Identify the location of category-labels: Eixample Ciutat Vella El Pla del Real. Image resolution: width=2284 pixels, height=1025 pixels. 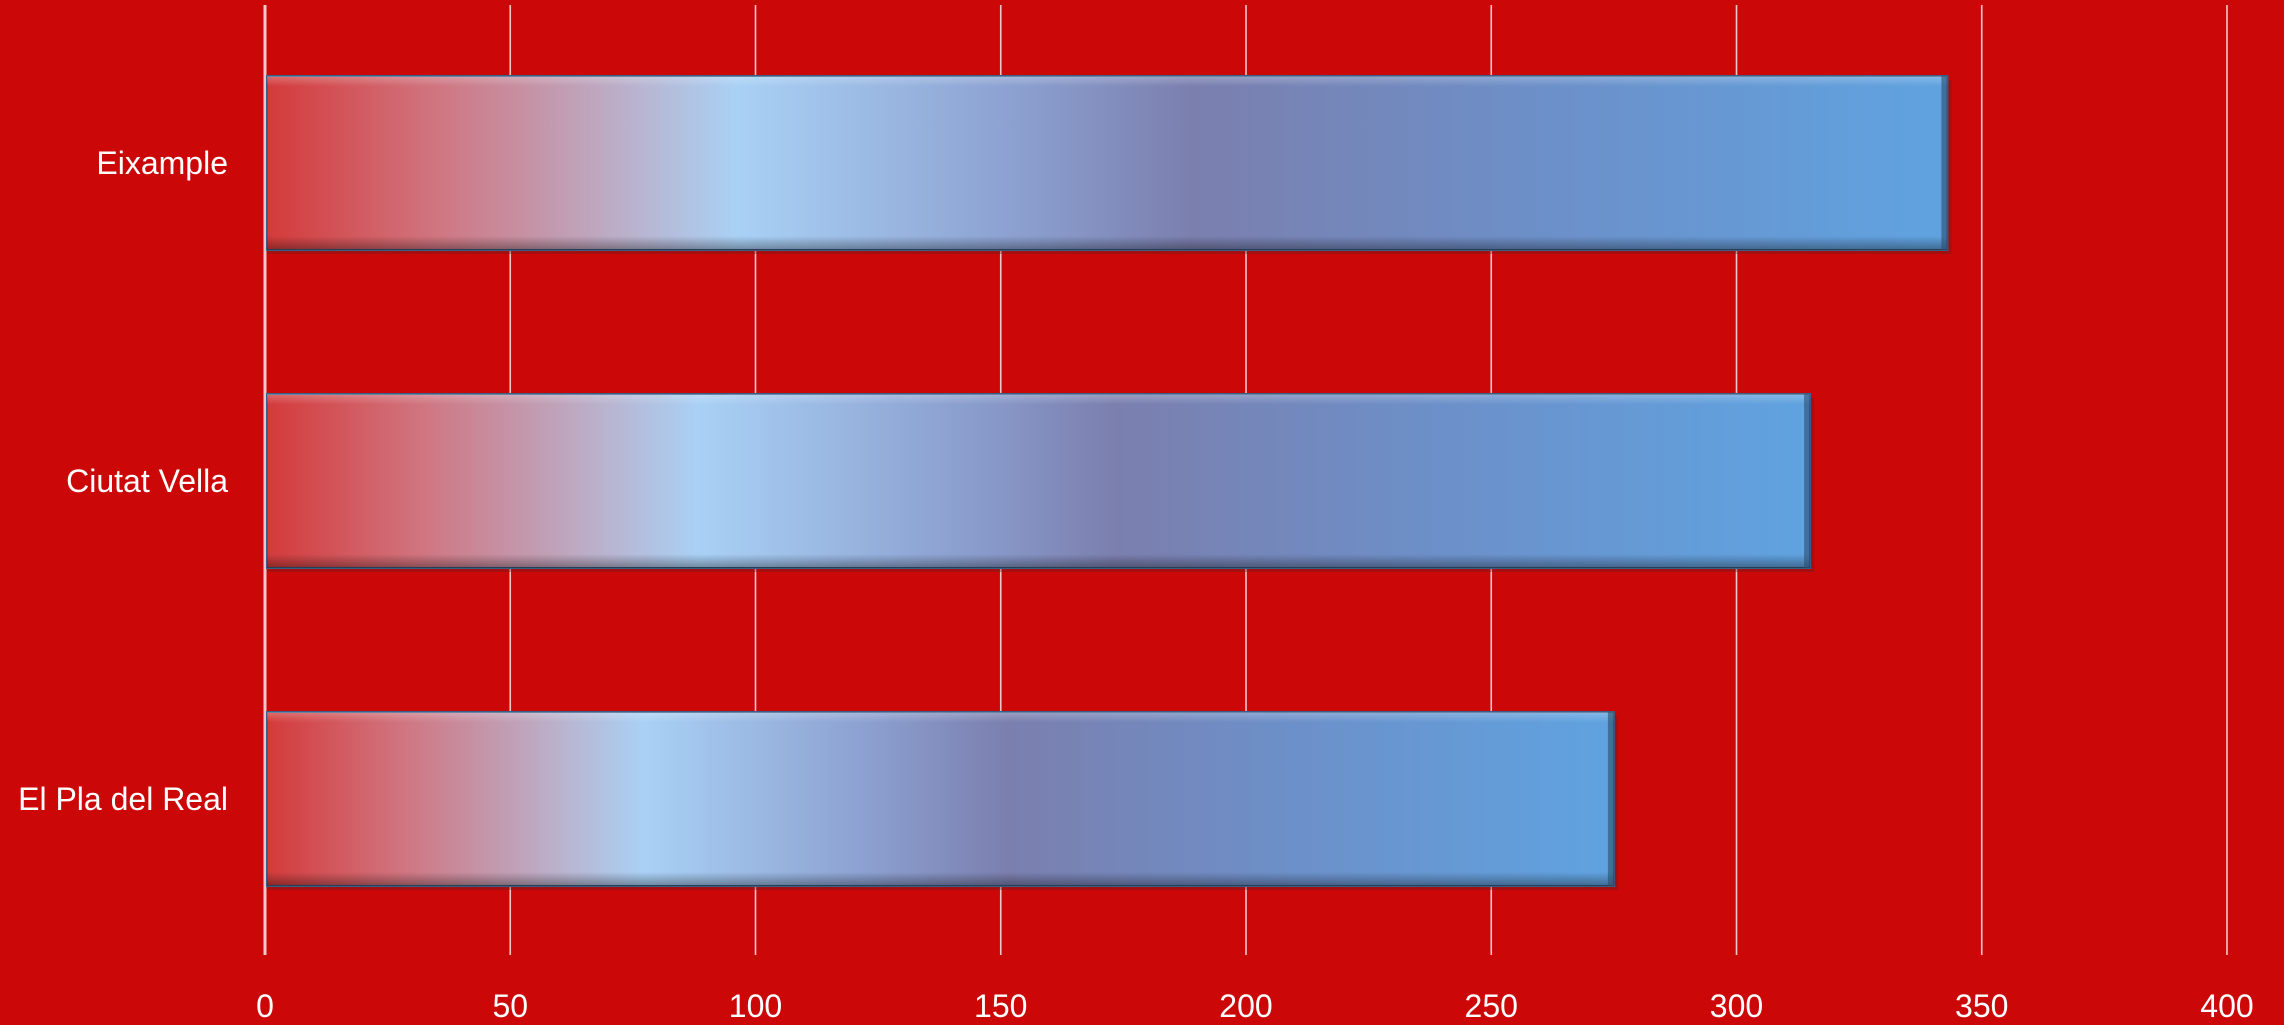
(123, 481).